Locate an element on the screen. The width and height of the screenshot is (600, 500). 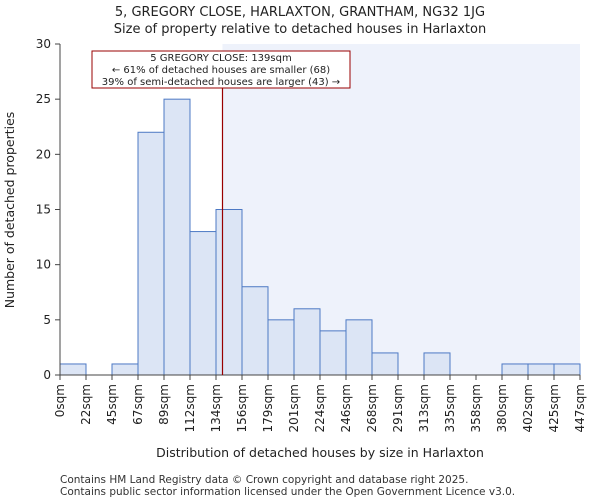
x-tick-label-112sqm: 112sqm is located at coordinates (190, 408).